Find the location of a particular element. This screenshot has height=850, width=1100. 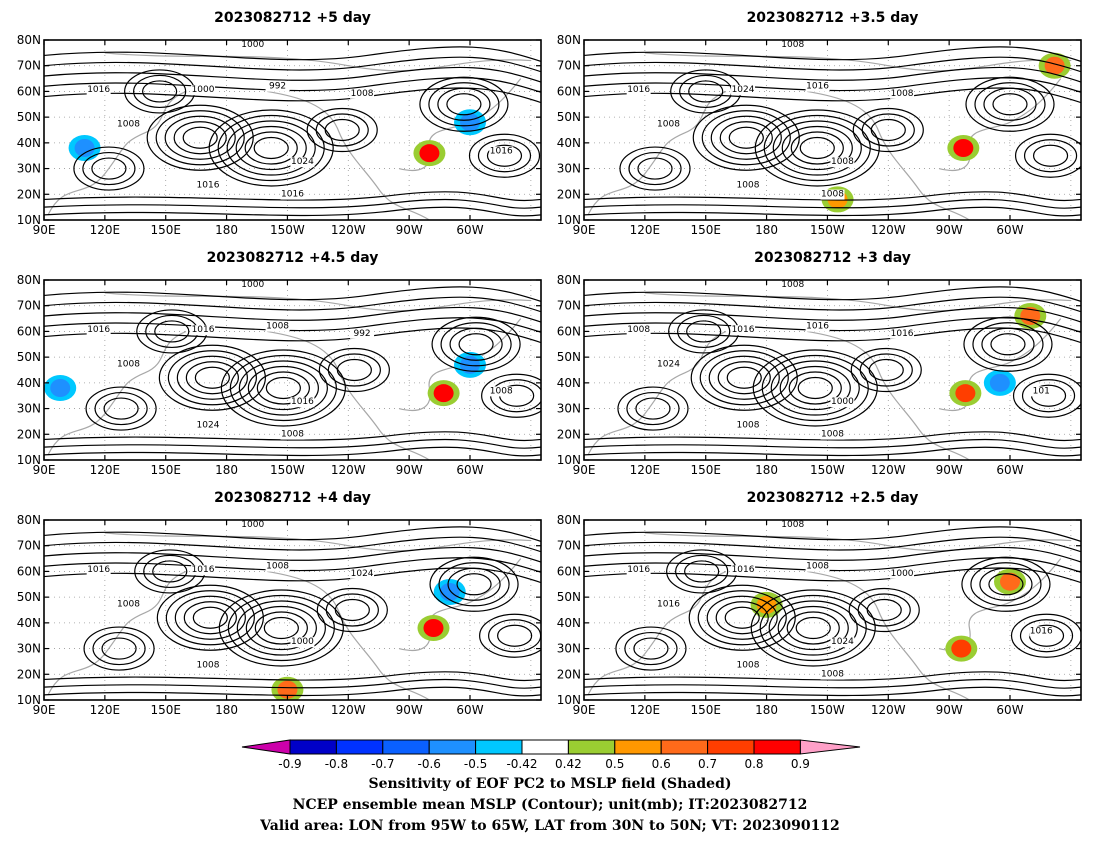

lat-tick-label: 20N is located at coordinates (29, 674).